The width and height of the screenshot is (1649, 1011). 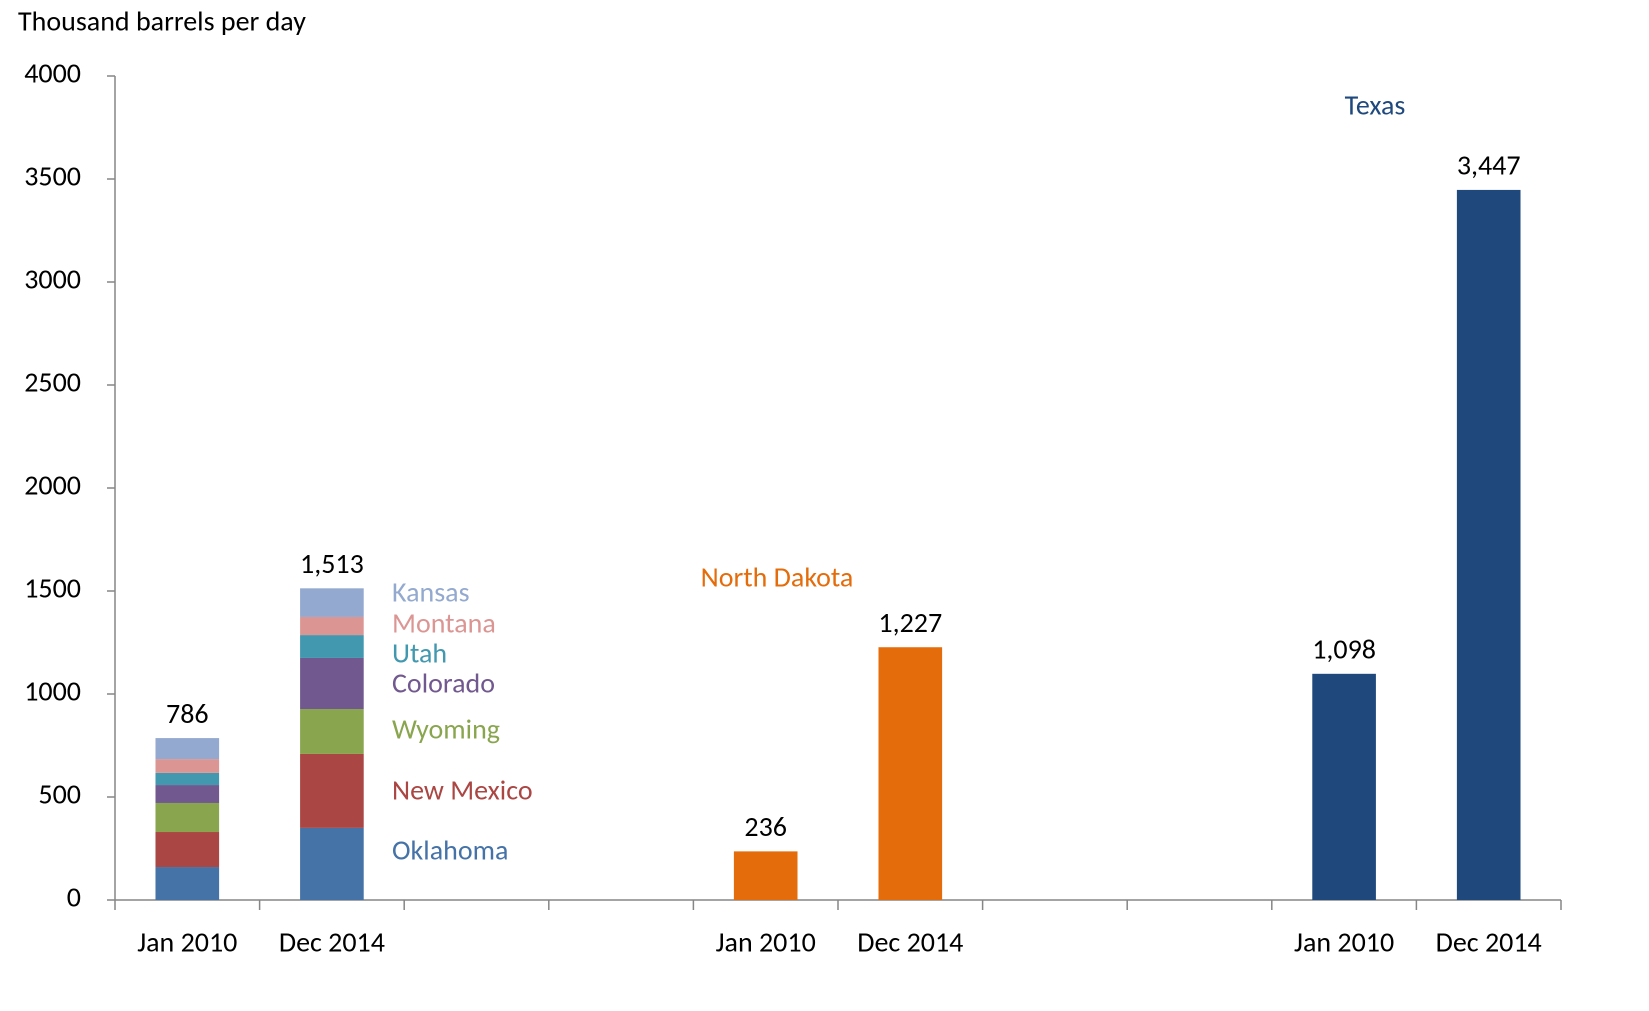 What do you see at coordinates (162, 21) in the screenshot?
I see `y-axis-title: Thousand barrels per day` at bounding box center [162, 21].